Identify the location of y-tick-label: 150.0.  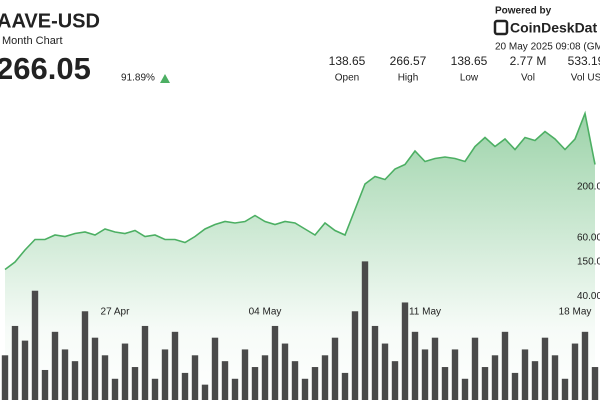
(588, 262).